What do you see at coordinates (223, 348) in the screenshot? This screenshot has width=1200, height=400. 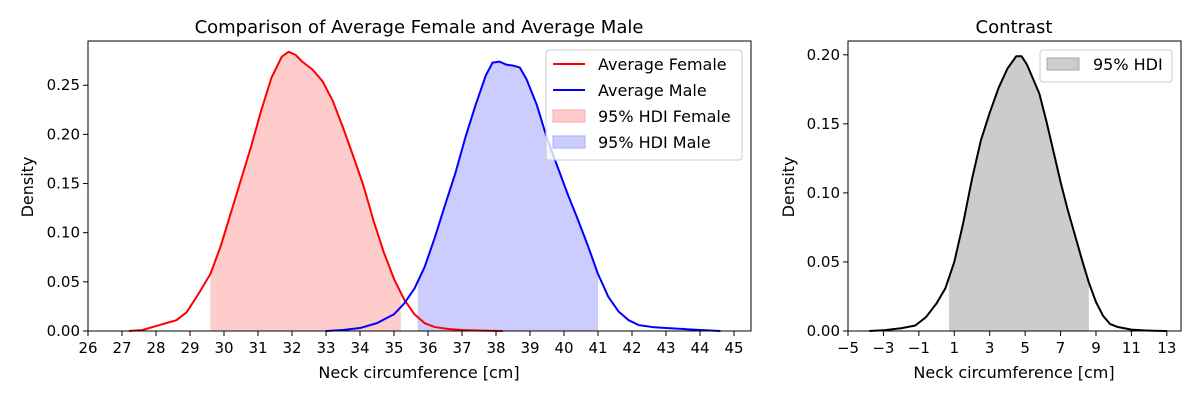 I see `x-tick-label: 30` at bounding box center [223, 348].